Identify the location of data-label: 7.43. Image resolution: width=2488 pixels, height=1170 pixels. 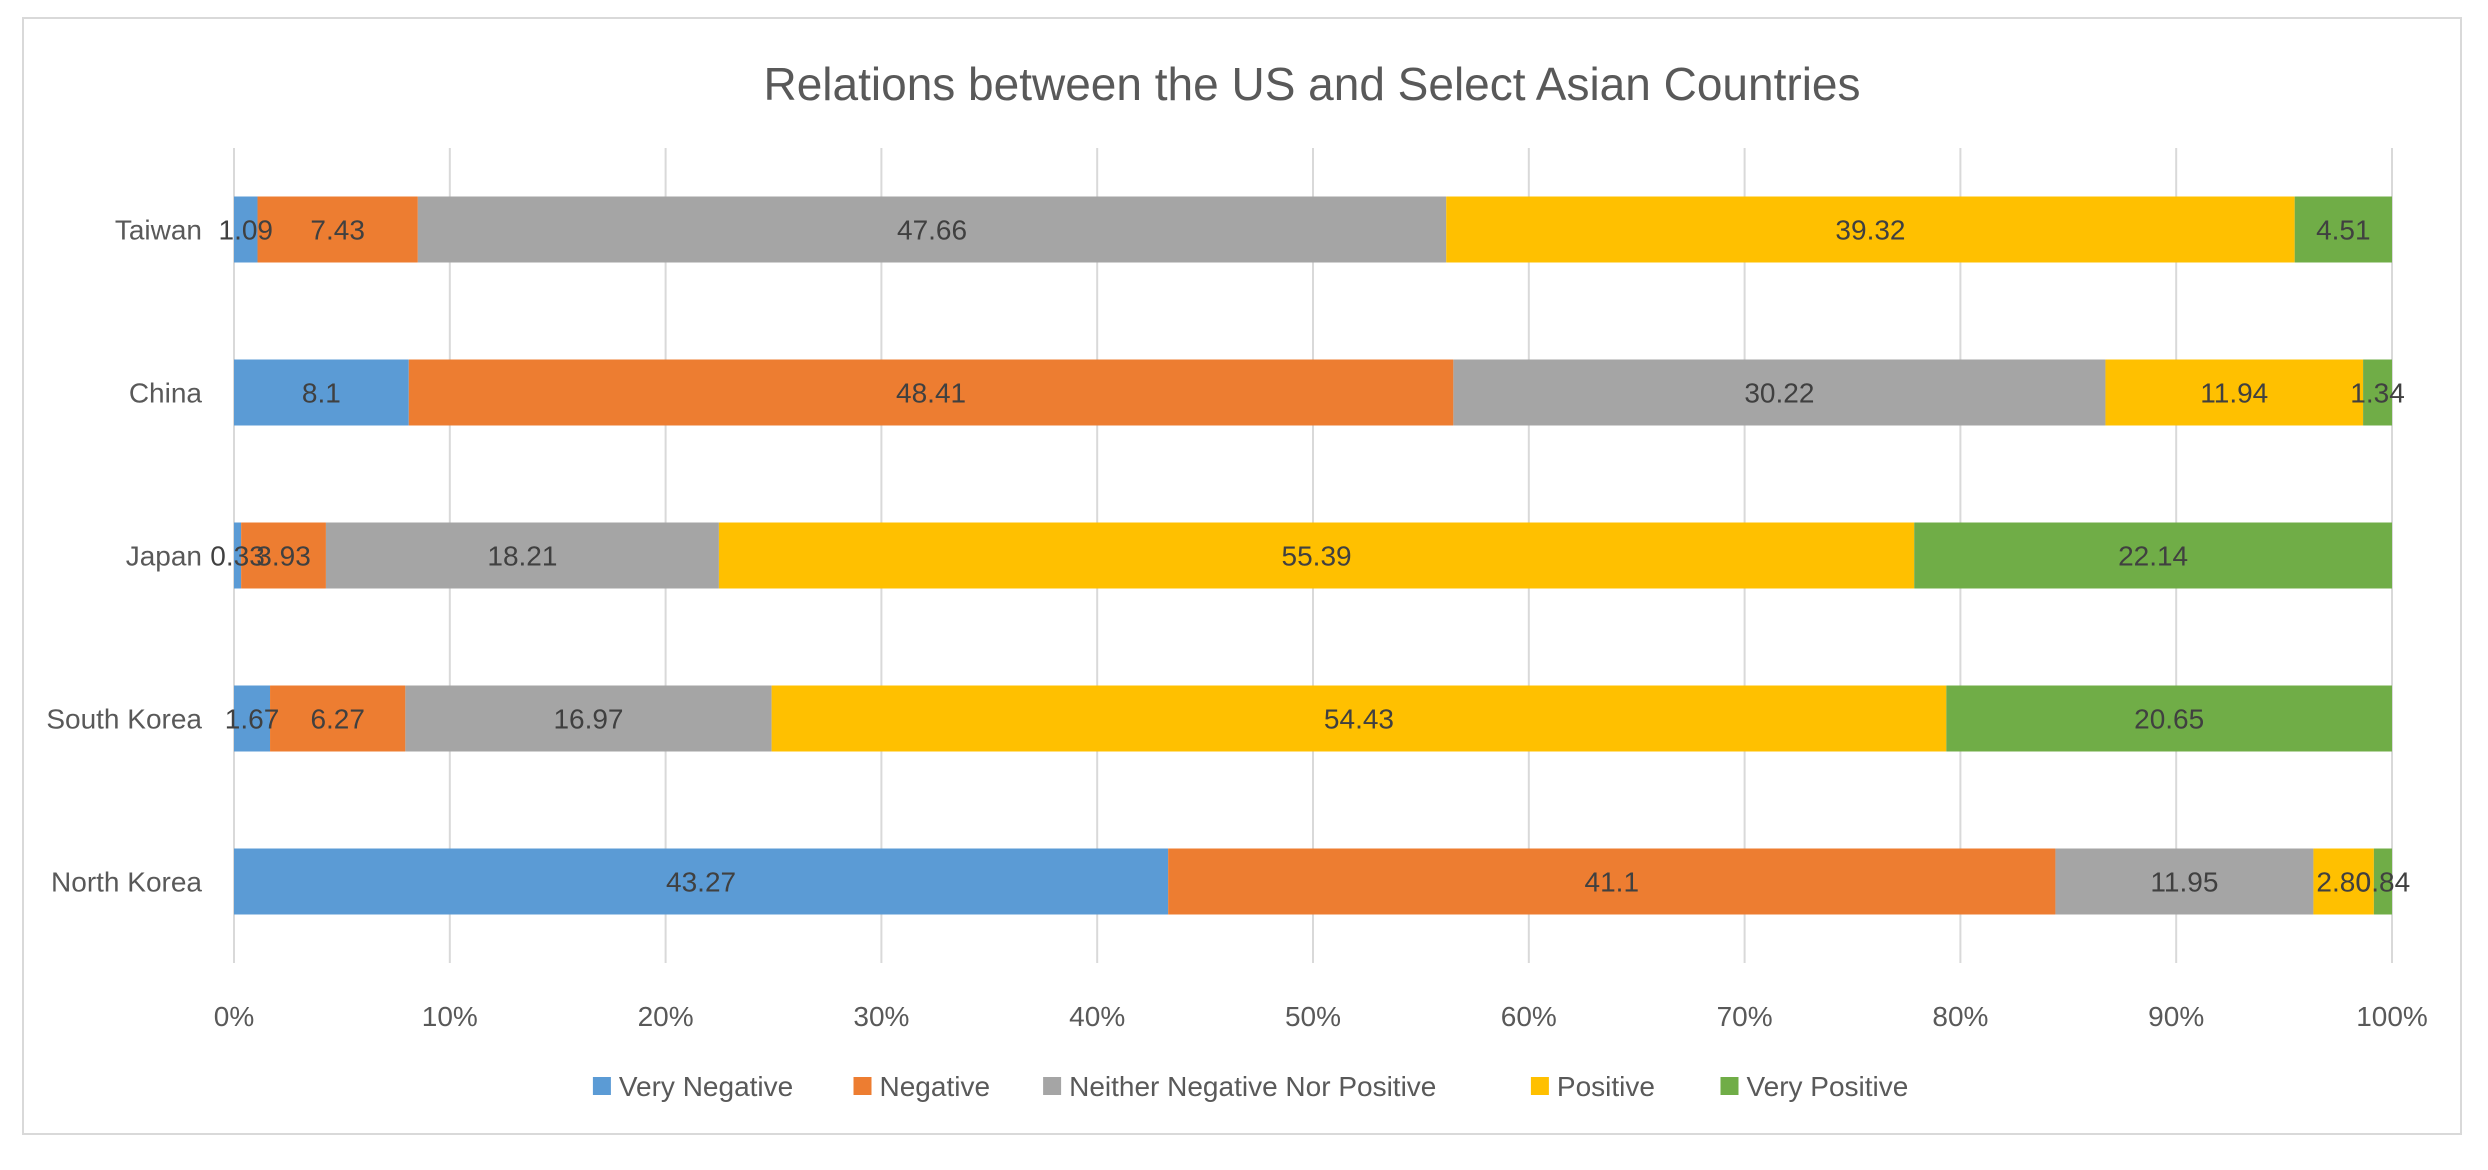
(337, 230).